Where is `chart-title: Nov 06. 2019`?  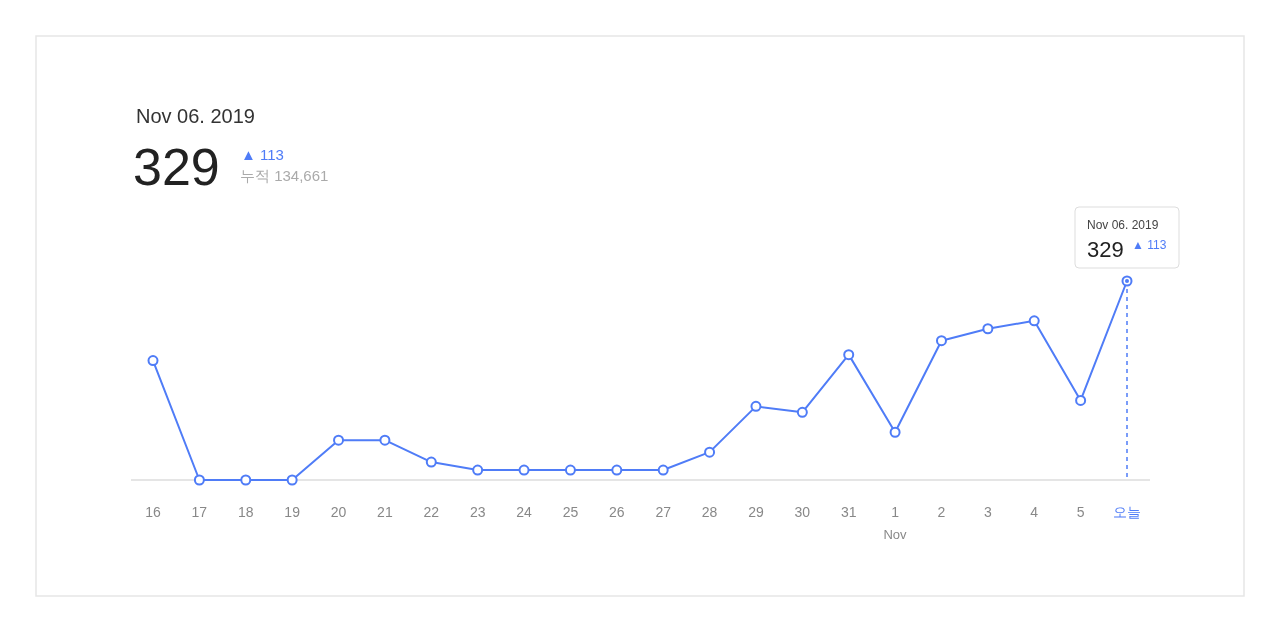
chart-title: Nov 06. 2019 is located at coordinates (1123, 225).